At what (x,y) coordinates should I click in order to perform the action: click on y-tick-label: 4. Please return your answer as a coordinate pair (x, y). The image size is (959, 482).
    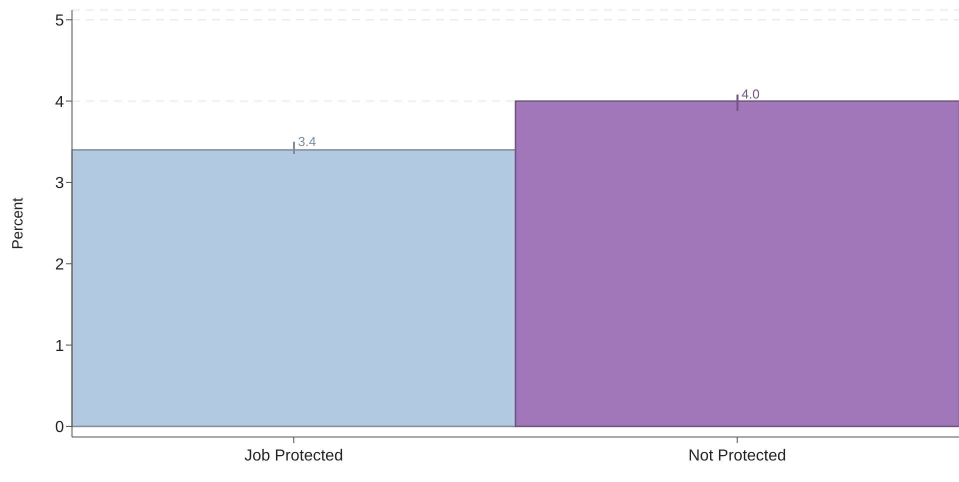
    Looking at the image, I should click on (59, 102).